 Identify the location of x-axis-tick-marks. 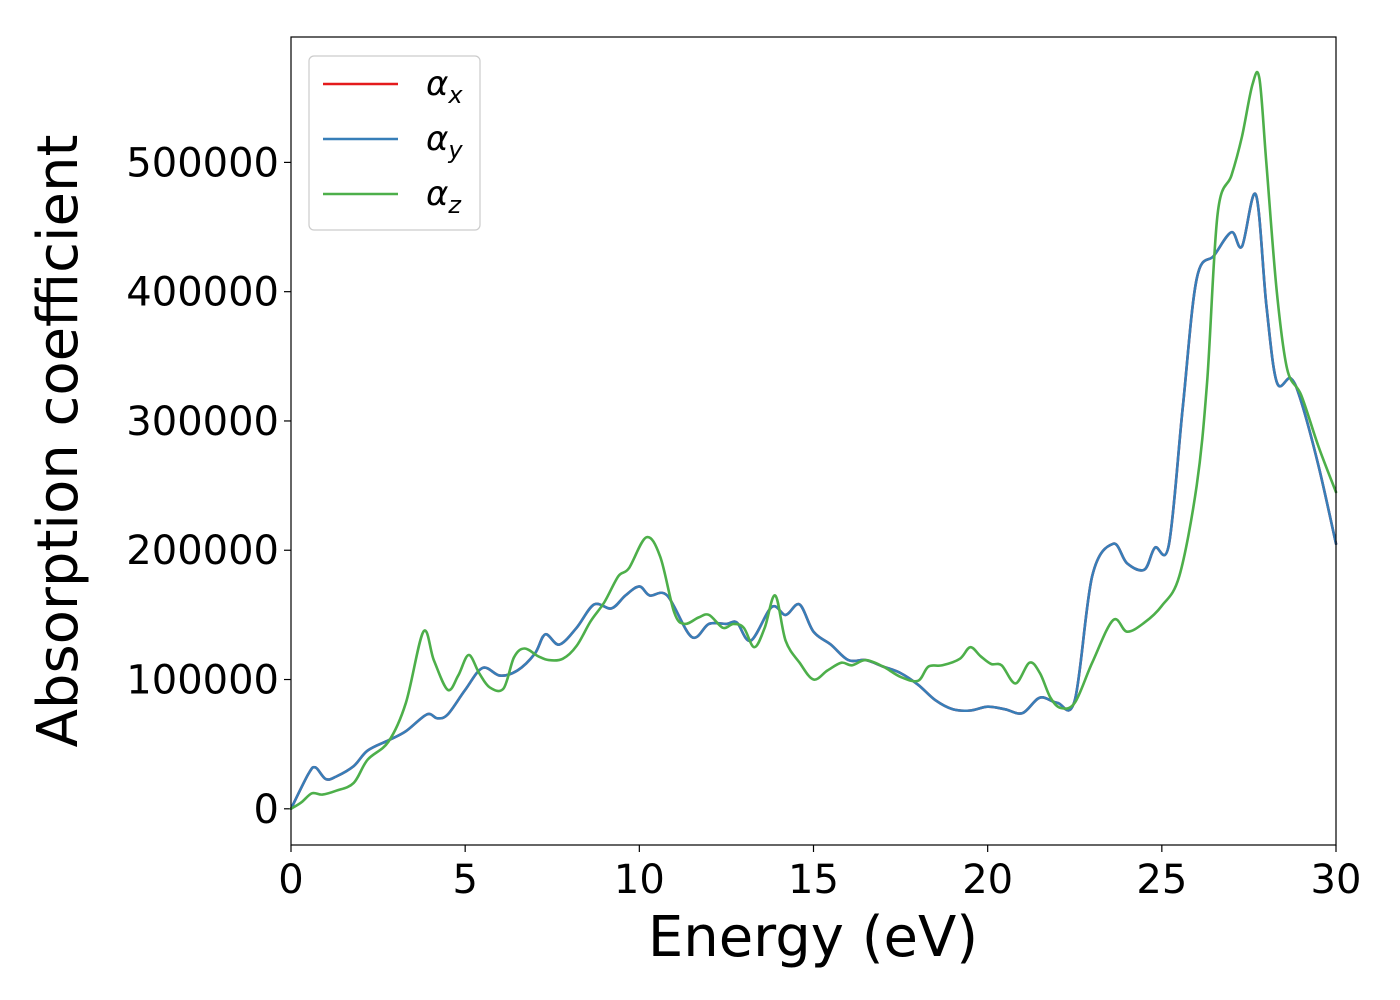
(813, 848).